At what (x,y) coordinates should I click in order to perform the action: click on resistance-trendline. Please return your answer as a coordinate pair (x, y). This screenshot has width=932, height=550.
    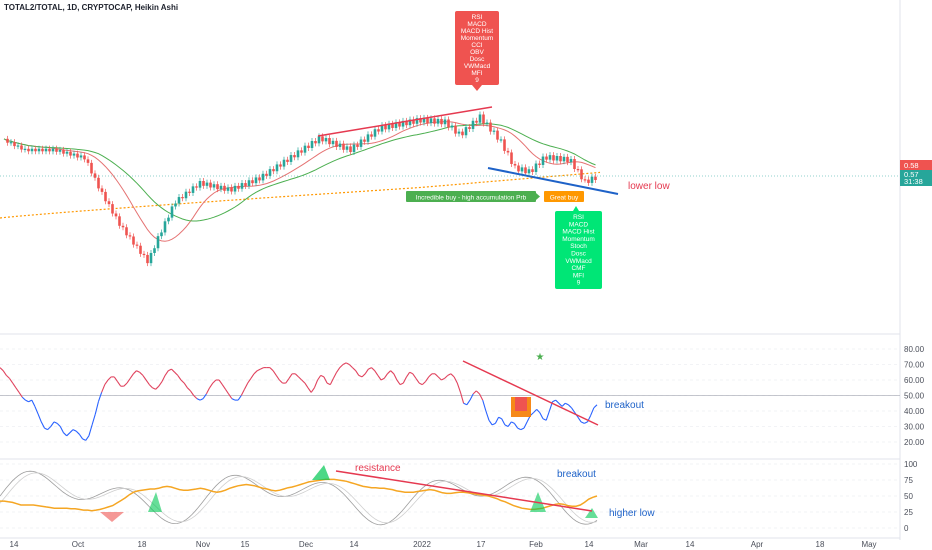
    Looking at the image, I should click on (405, 121).